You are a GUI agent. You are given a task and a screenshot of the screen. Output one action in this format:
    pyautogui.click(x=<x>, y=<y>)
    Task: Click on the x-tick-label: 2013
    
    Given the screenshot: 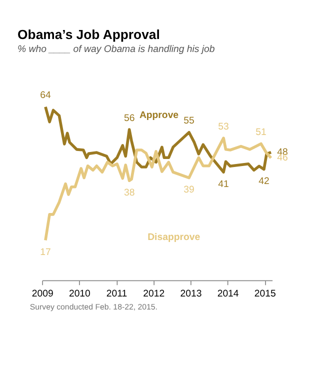 What is the action you would take?
    pyautogui.click(x=191, y=294)
    